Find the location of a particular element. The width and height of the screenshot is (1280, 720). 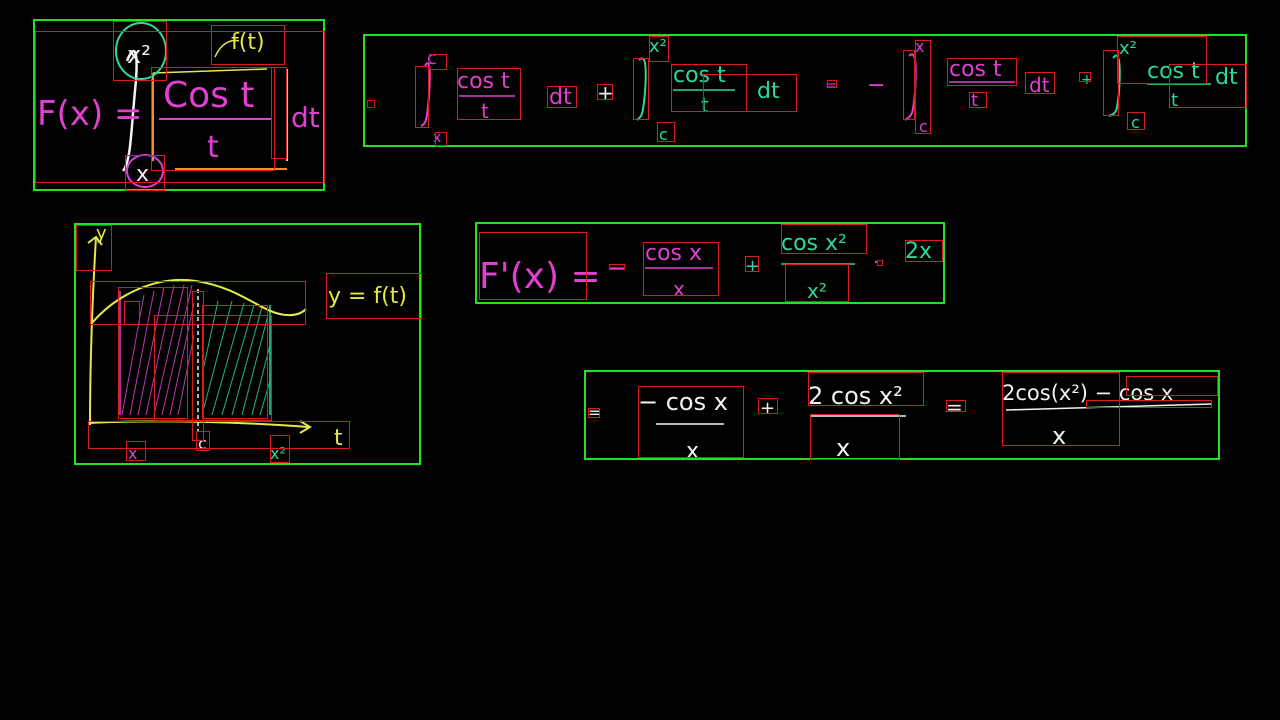

derivative-ink: F'(x) = − cos x x + cos x² x² · 2x is located at coordinates (705, 267).